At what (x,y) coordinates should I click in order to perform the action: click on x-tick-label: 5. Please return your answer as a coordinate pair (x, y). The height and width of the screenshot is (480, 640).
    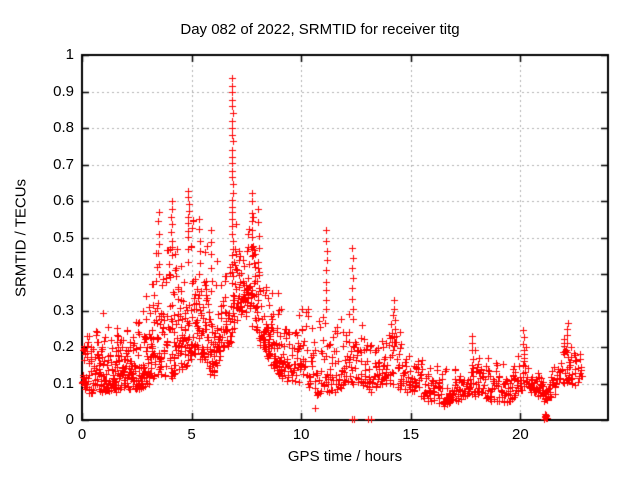
    Looking at the image, I should click on (191, 434).